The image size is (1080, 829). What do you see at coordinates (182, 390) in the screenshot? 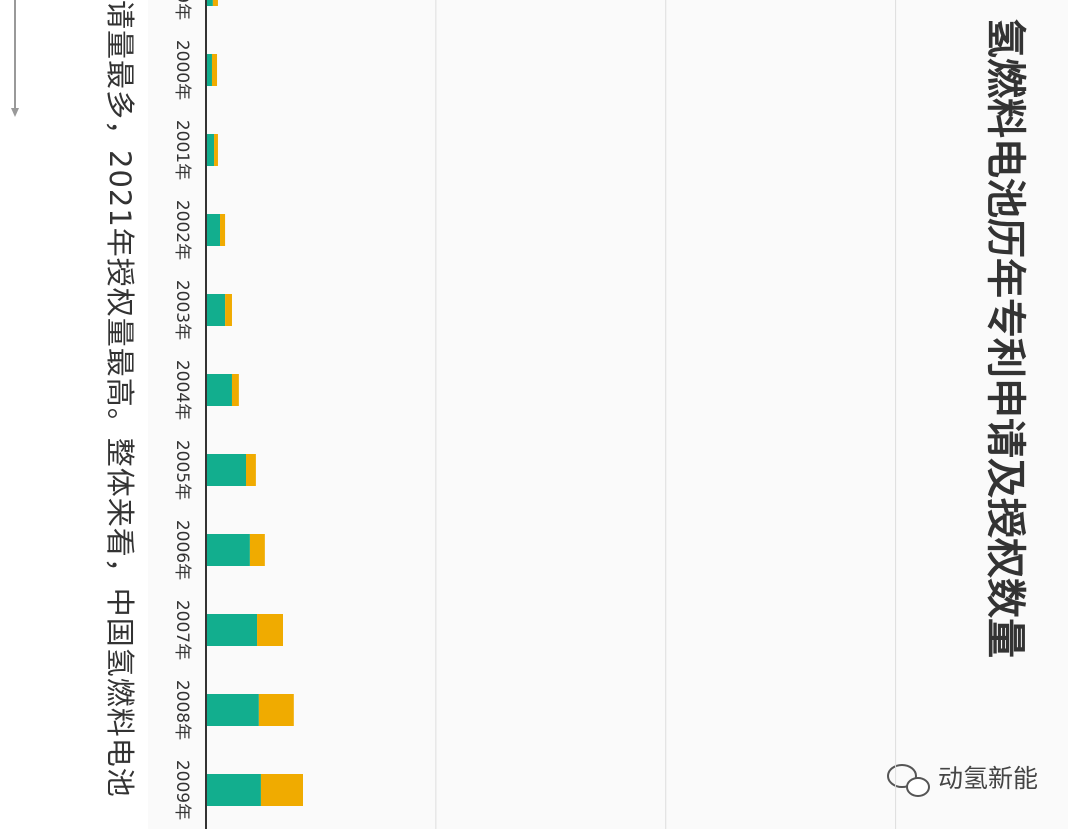
I see `x-tick-label: 2004年` at bounding box center [182, 390].